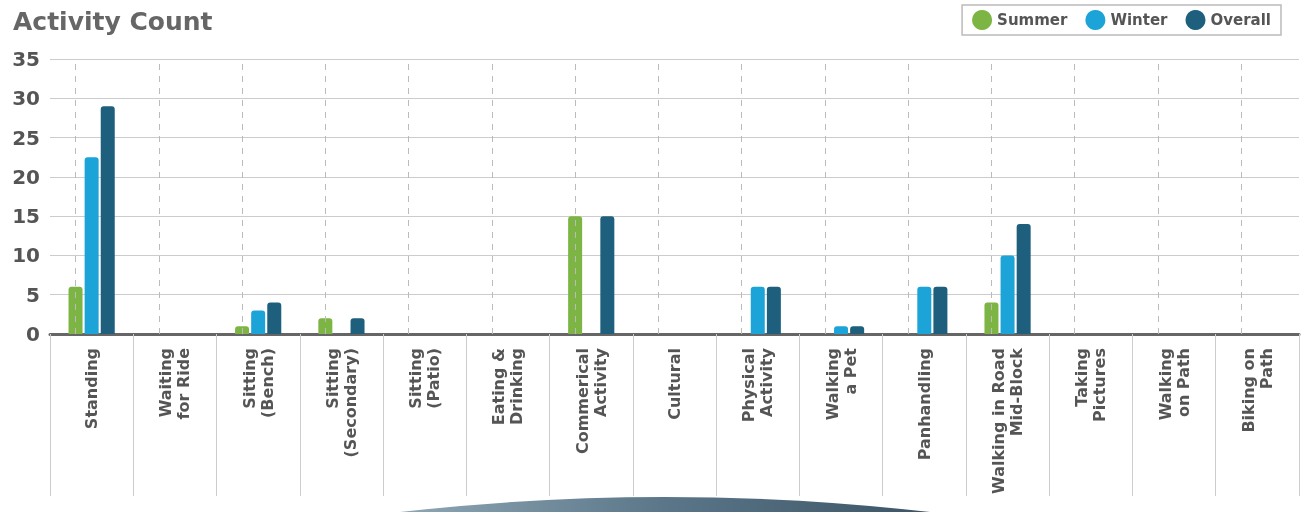 The width and height of the screenshot is (1301, 512). Describe the element at coordinates (425, 378) in the screenshot. I see `x-tick-label: Sitting (Patio)` at that location.